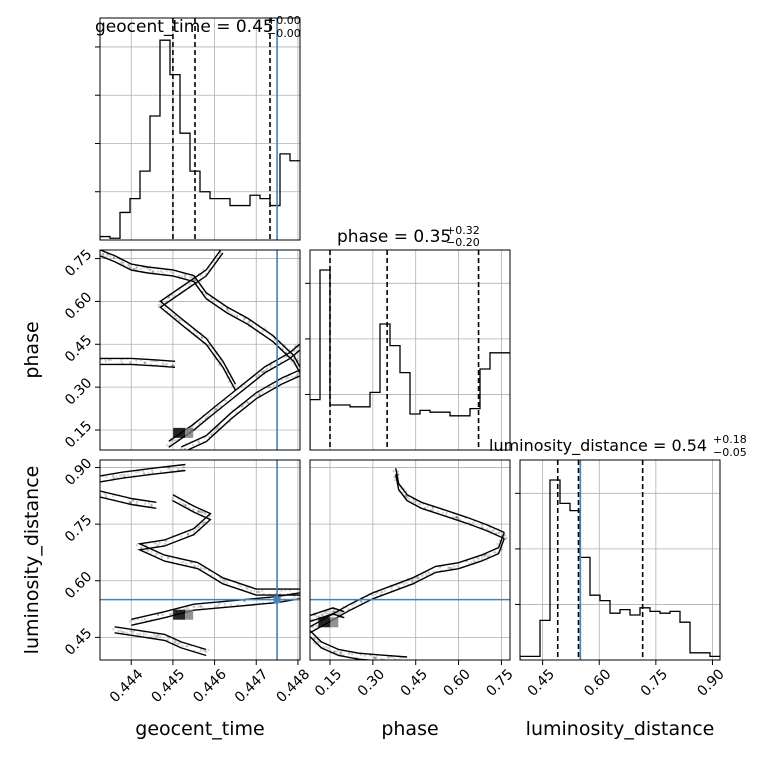 Image resolution: width=760 pixels, height=760 pixels. Describe the element at coordinates (457, 682) in the screenshot. I see `axis-phase-xtick-label-3: 0.60` at that location.